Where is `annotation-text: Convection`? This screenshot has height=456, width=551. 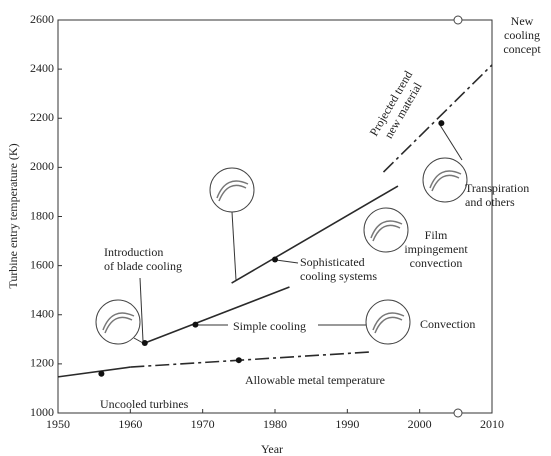 annotation-text: Convection is located at coordinates (447, 324).